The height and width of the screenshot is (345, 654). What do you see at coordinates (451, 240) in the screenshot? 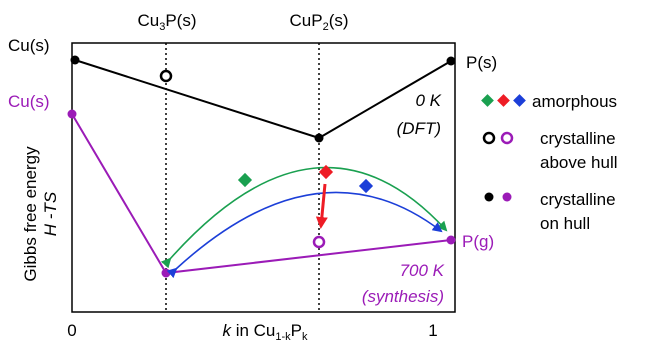
I see `p-g-700k-point` at bounding box center [451, 240].